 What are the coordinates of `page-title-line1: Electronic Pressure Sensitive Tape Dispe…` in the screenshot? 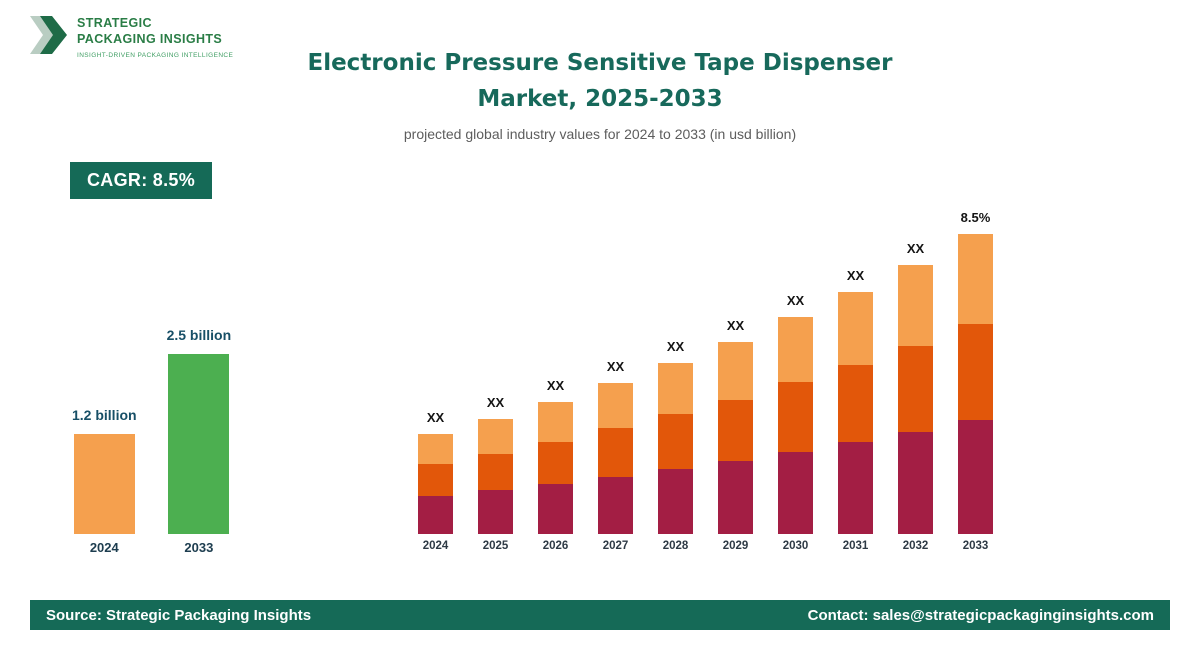 It's located at (600, 63).